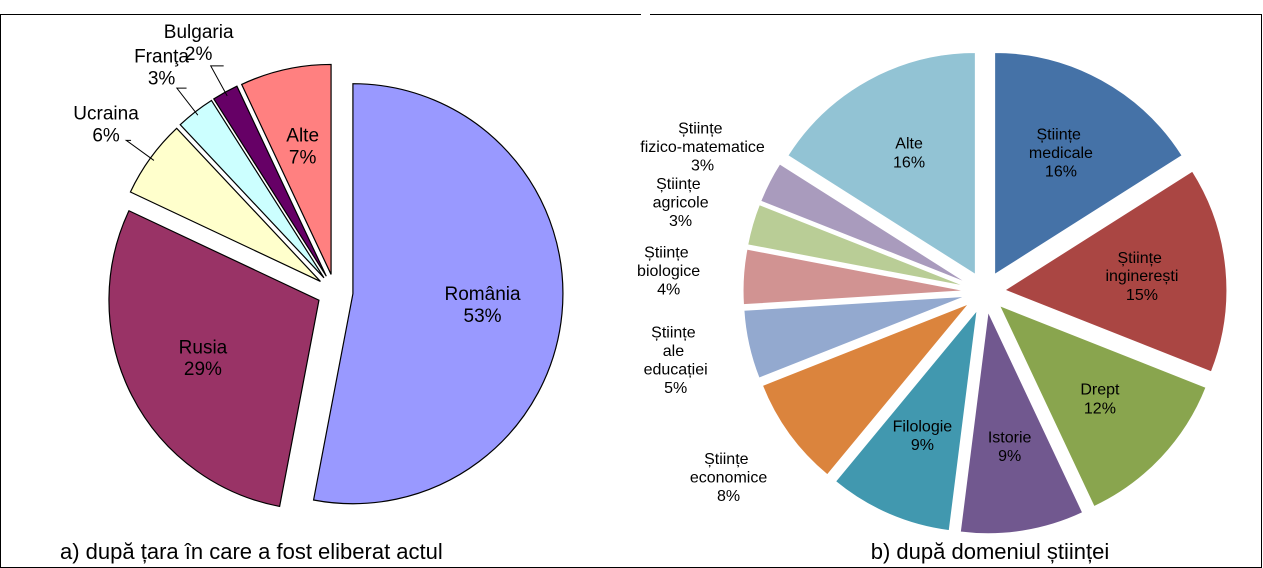  I want to click on category-label: Istorie, so click(1010, 438).